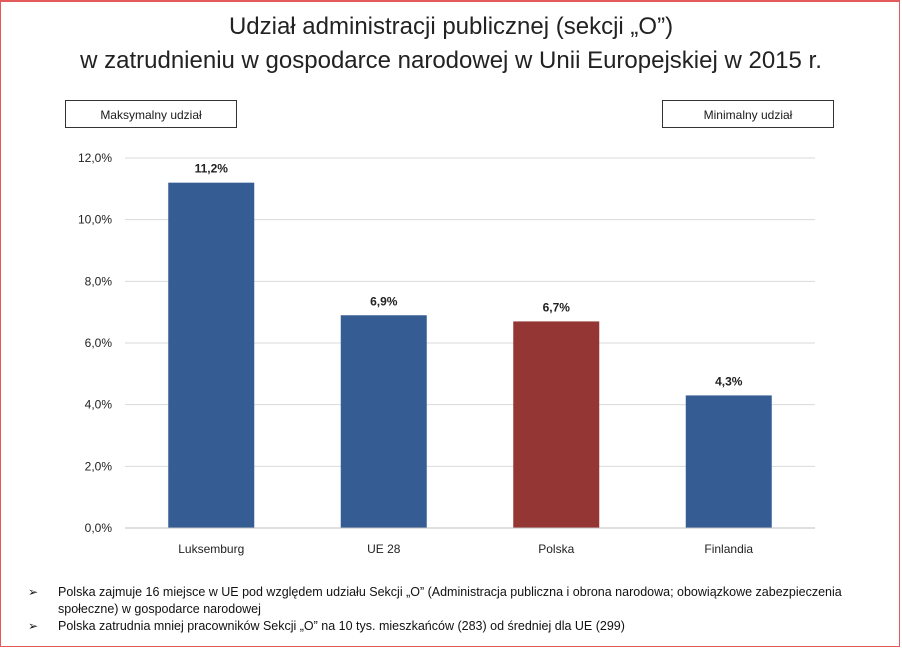  Describe the element at coordinates (99, 405) in the screenshot. I see `y-tick-label: 4,0%` at that location.